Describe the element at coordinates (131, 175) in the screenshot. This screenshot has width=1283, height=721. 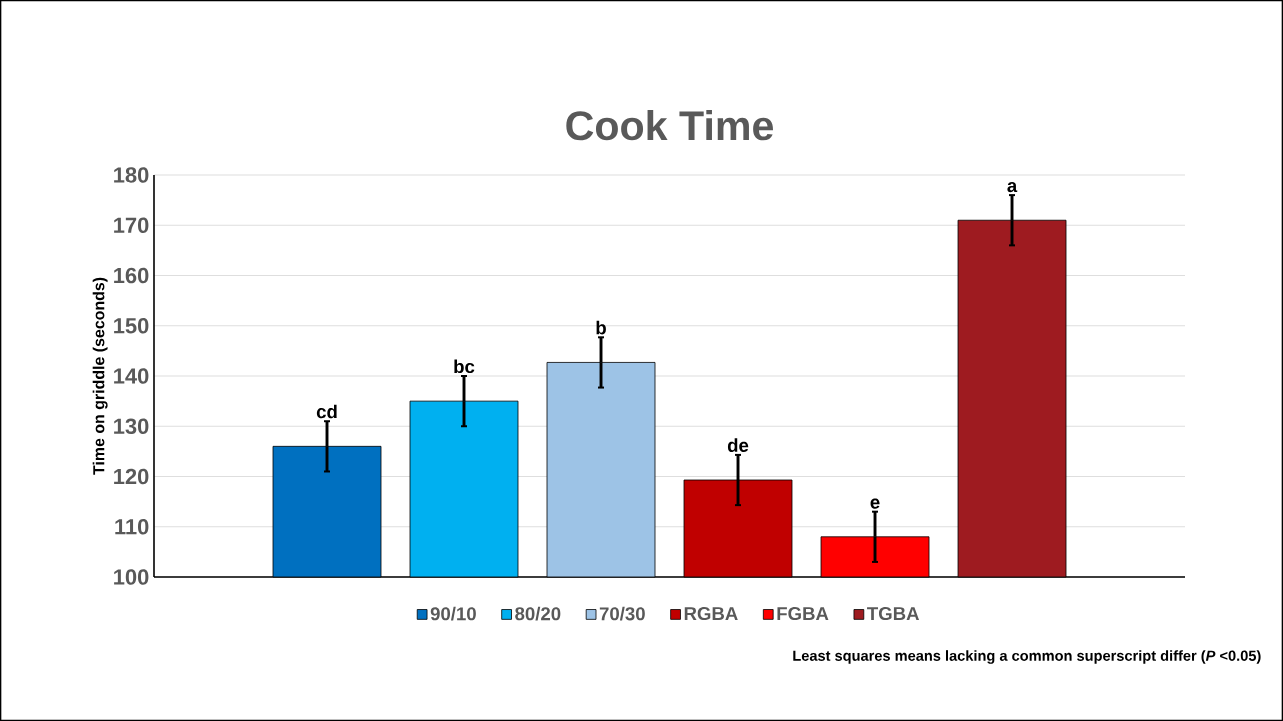
I see `y-tick-label: 180` at that location.